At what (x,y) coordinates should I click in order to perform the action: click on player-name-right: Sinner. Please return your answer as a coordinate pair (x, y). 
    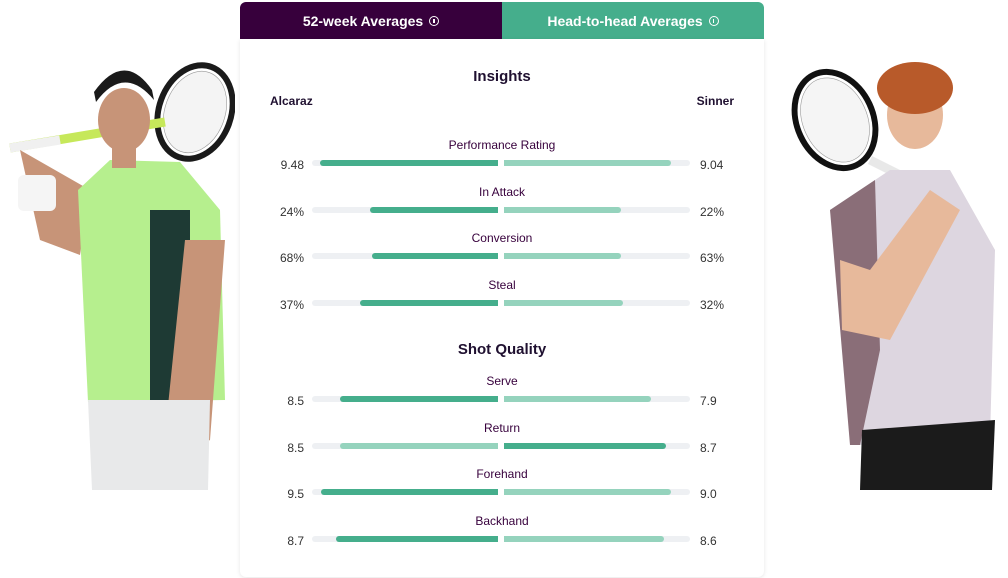
    Looking at the image, I should click on (715, 101).